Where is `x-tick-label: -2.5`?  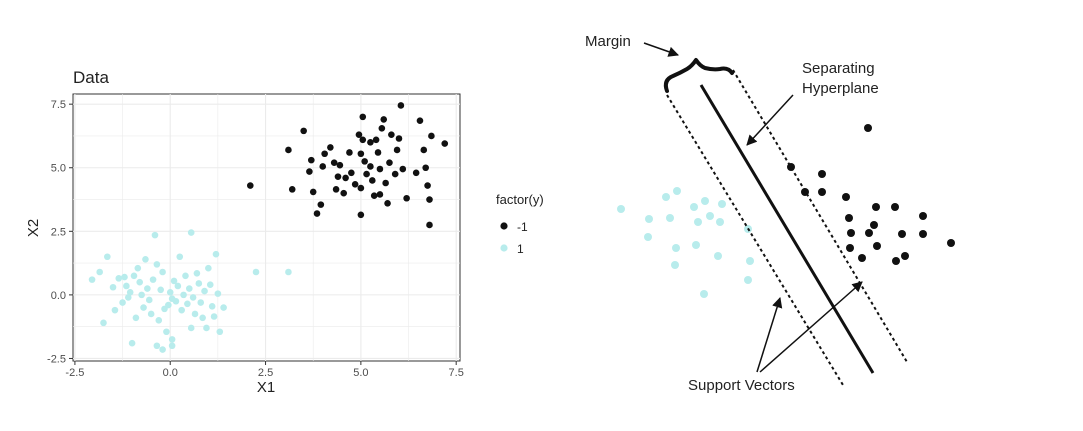
x-tick-label: -2.5 is located at coordinates (74, 373).